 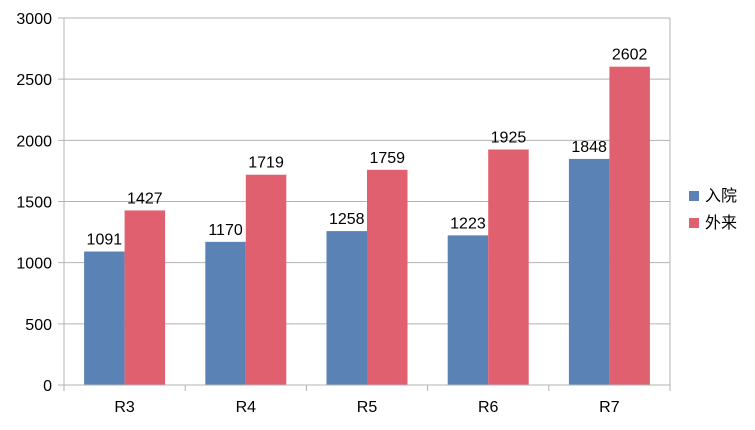 I want to click on data-label: 2602, so click(x=630, y=55).